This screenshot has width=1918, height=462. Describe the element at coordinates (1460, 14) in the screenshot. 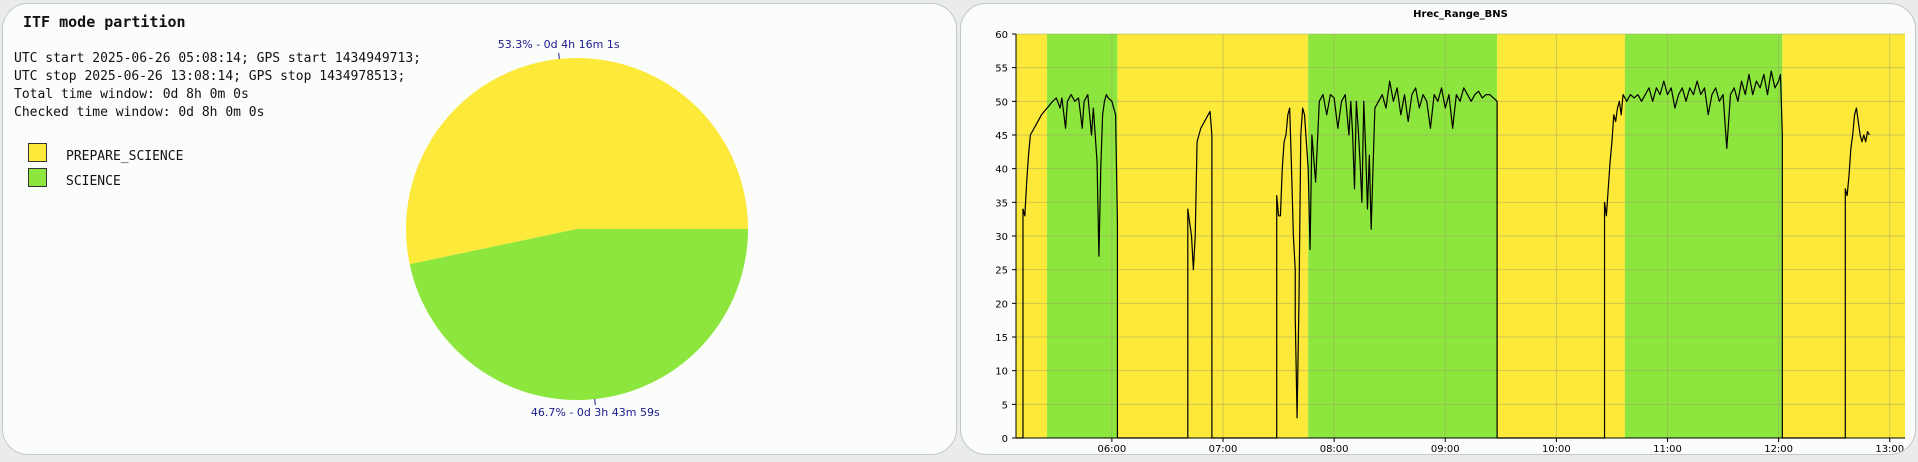

I see `chart-title: Hrec_Range_BNS` at that location.